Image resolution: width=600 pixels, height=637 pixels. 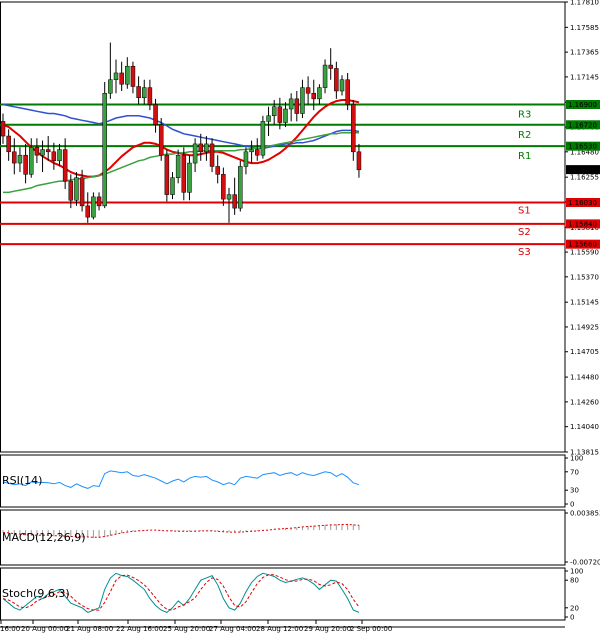 What do you see at coordinates (574, 581) in the screenshot?
I see `indicator-tick-label: 80` at bounding box center [574, 581].